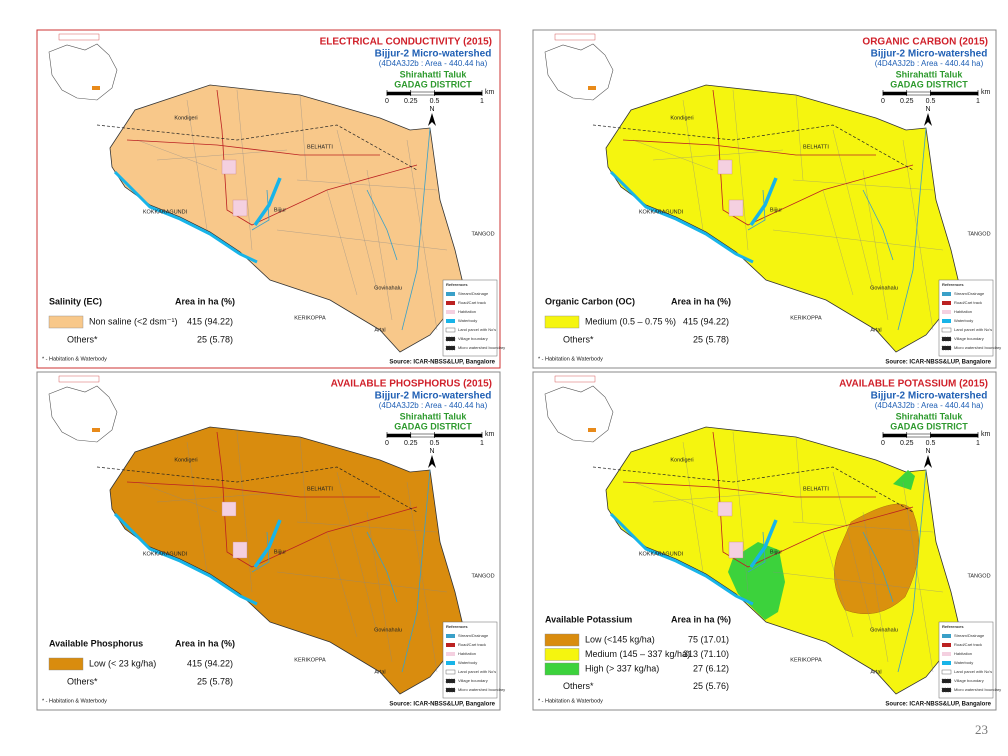 This screenshot has height=756, width=1008. What do you see at coordinates (977, 689) in the screenshot?
I see `reference-label: Micro watershed boundary` at bounding box center [977, 689].